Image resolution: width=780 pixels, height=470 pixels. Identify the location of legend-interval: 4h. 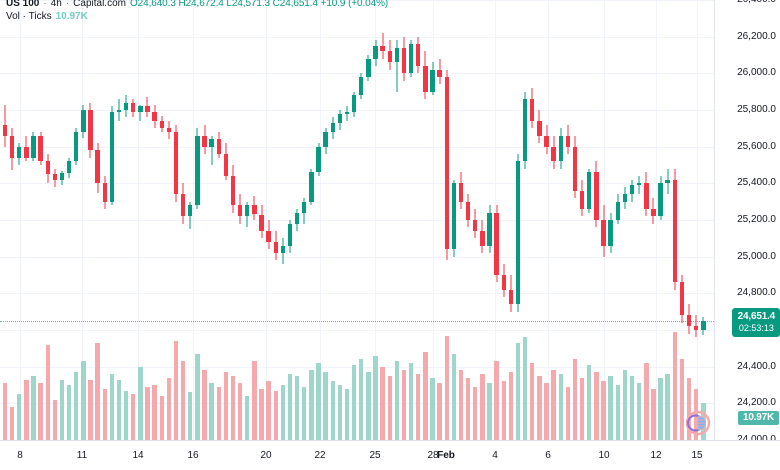
(56, 4).